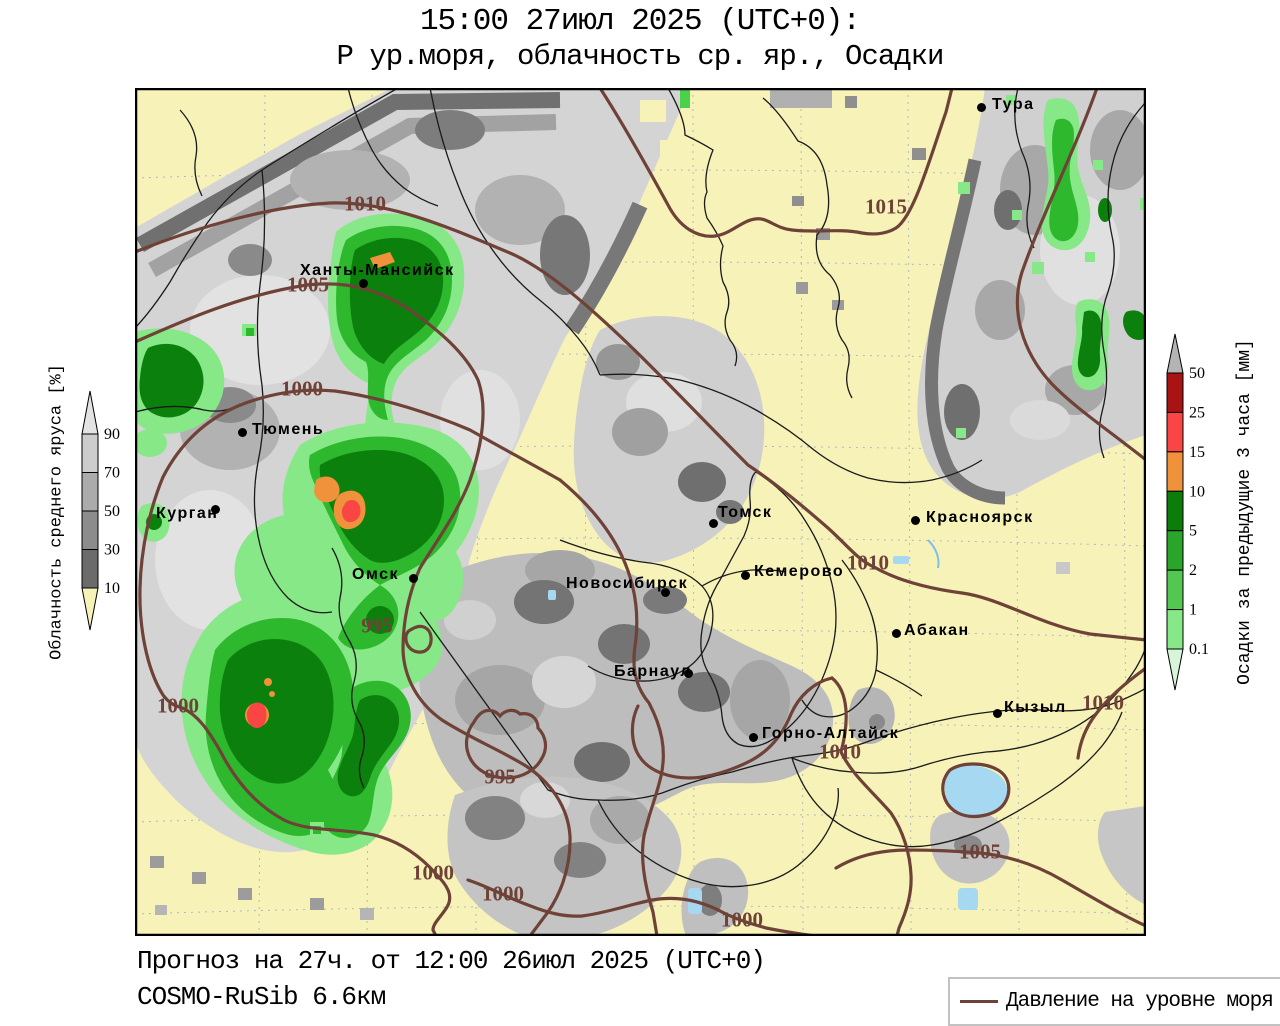 The width and height of the screenshot is (1280, 1026). I want to click on precipbar-host-tick-6: 2, so click(1193, 570).